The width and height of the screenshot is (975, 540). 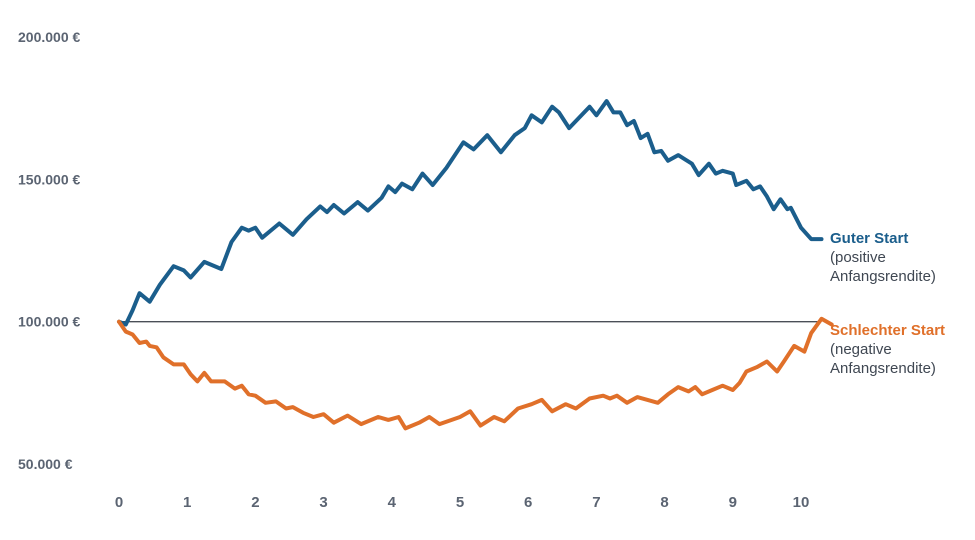 What do you see at coordinates (733, 502) in the screenshot?
I see `x-tick-label: 9` at bounding box center [733, 502].